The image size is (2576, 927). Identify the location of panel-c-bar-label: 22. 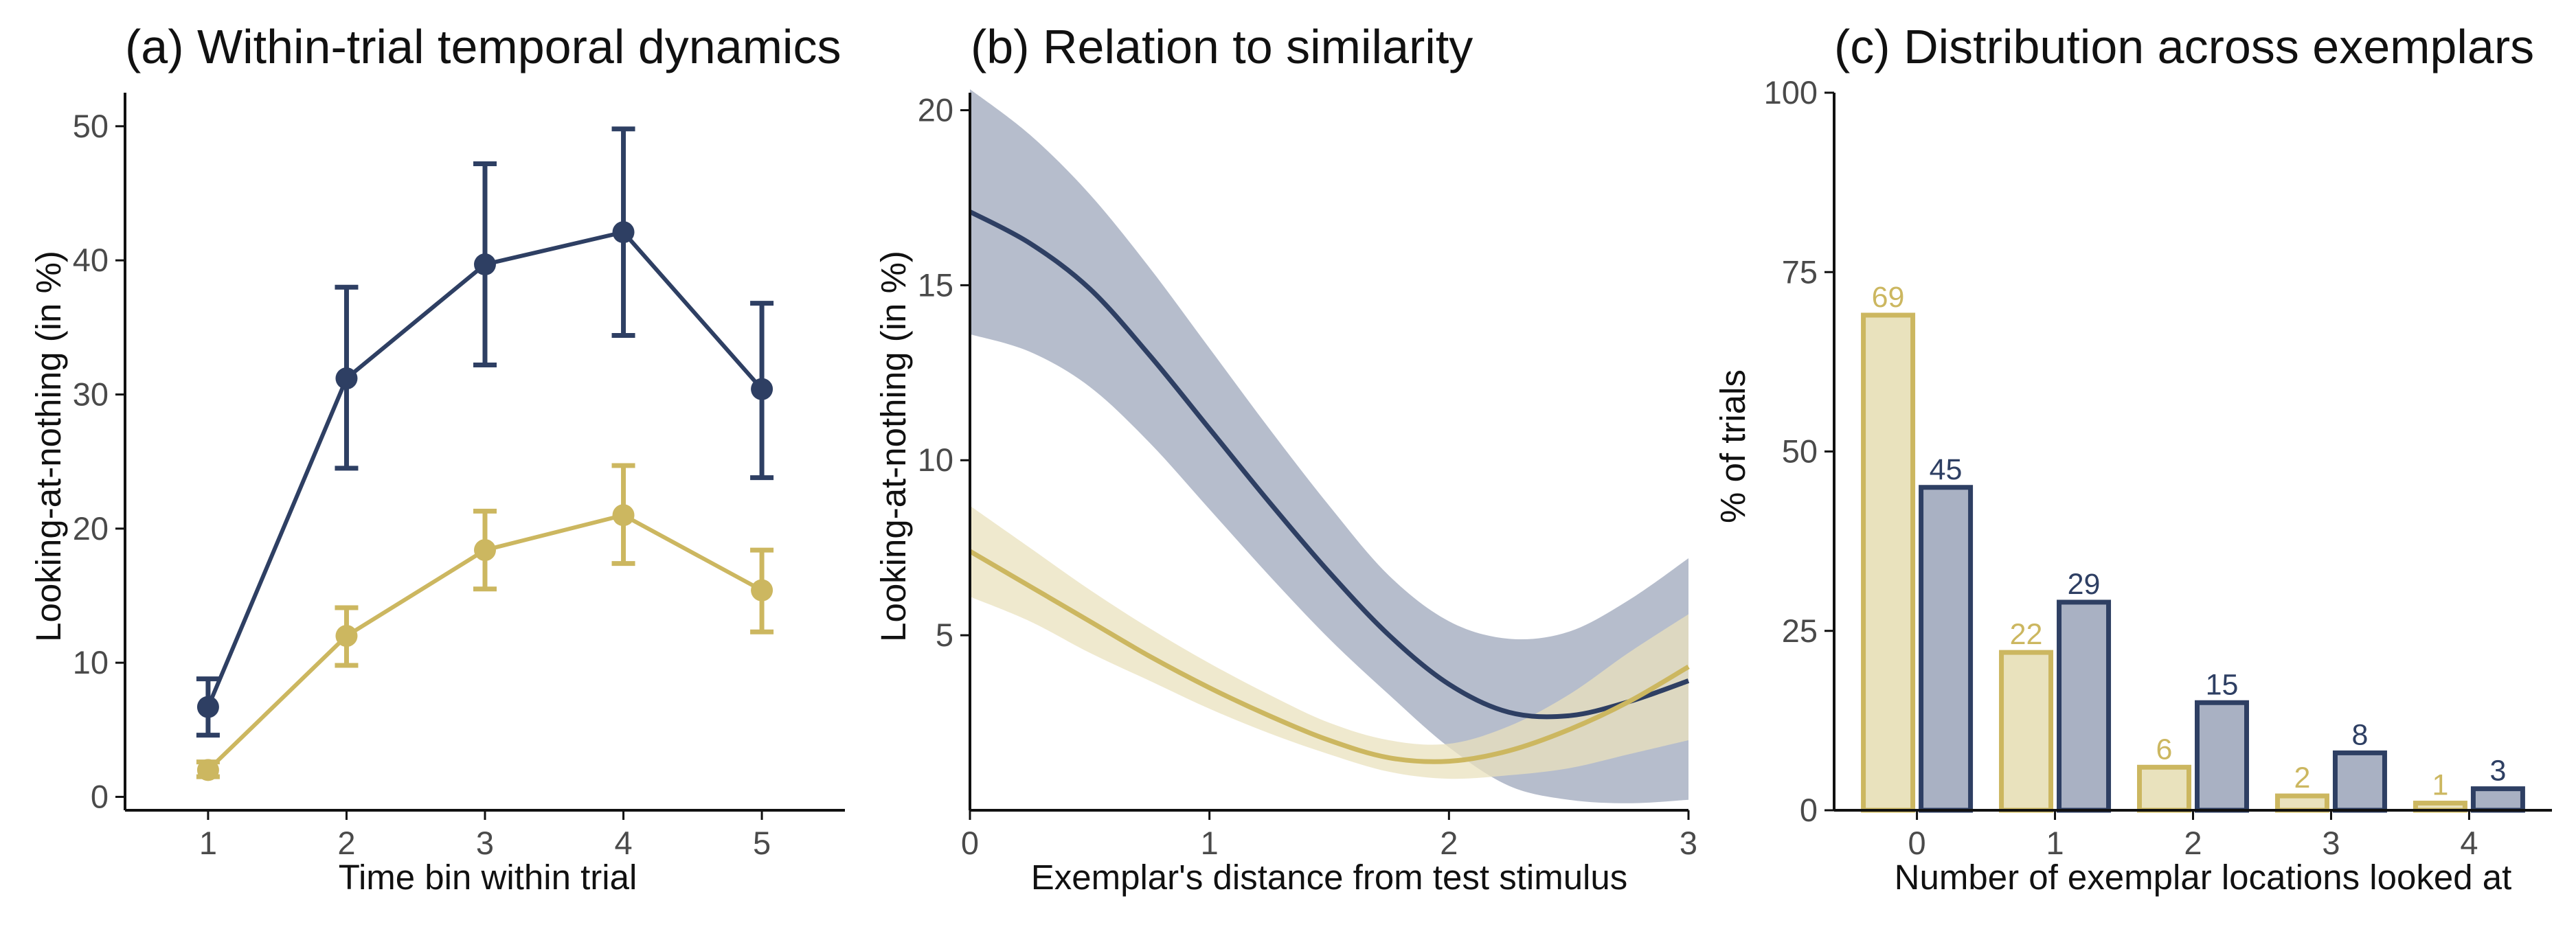
(2026, 634).